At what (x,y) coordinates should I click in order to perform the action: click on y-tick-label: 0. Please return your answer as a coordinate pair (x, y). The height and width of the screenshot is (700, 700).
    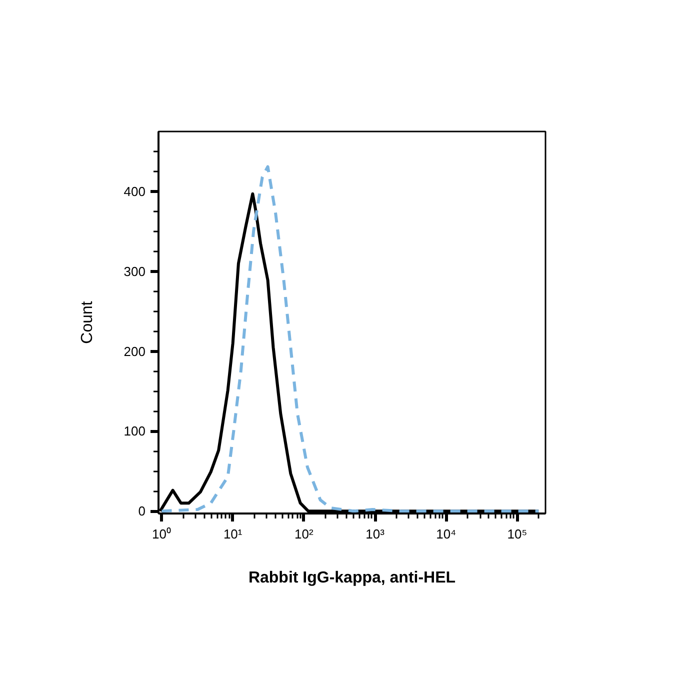
    Looking at the image, I should click on (142, 511).